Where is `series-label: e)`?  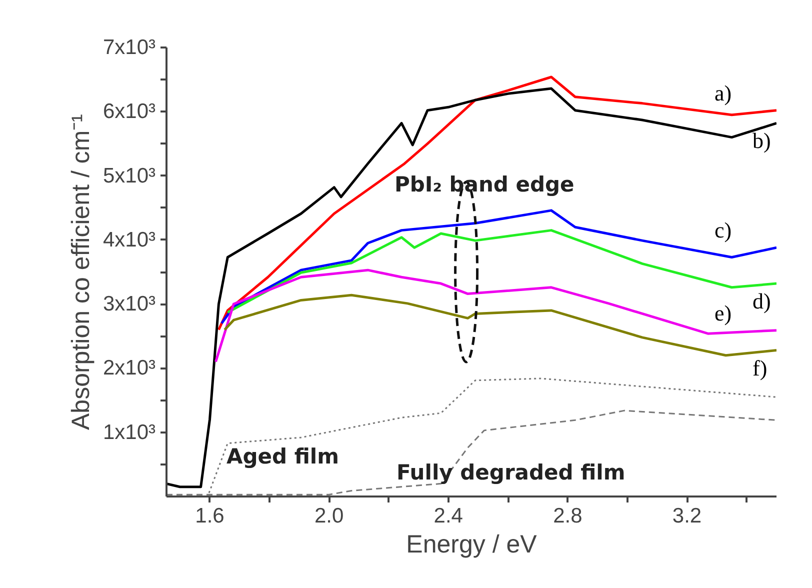 series-label: e) is located at coordinates (723, 313).